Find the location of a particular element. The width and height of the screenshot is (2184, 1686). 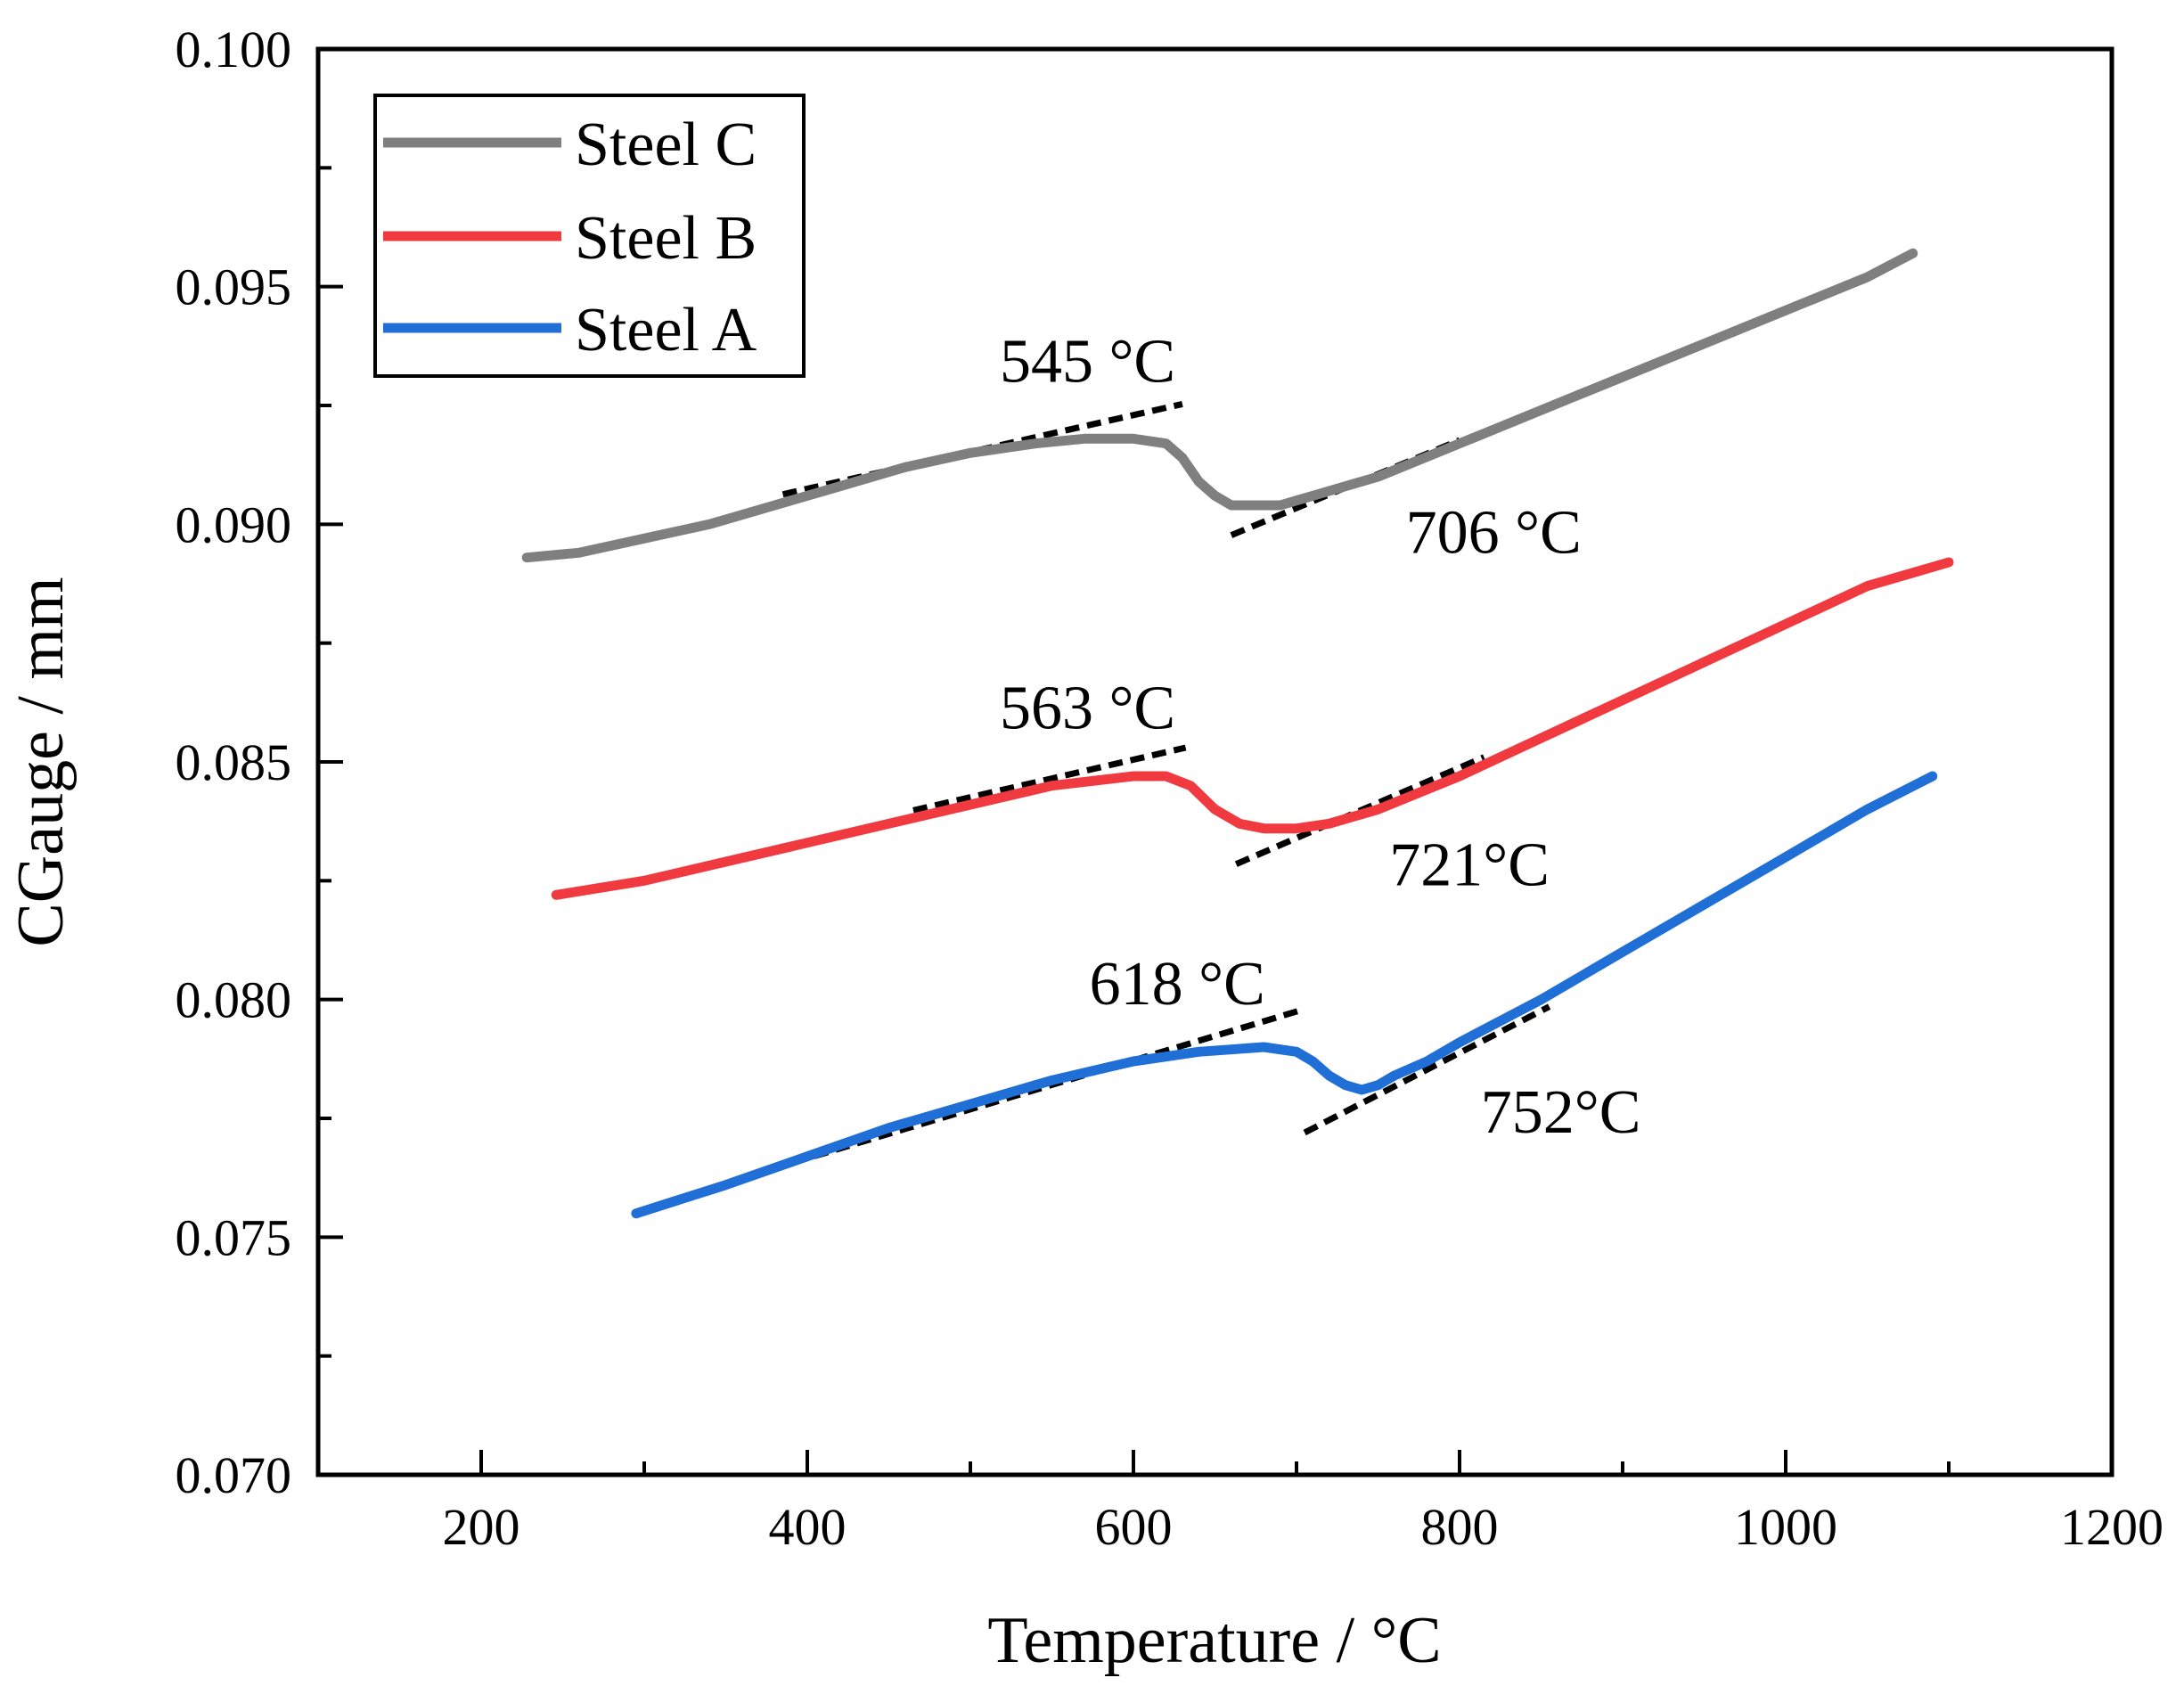

legend-label-steel-c: Steel C is located at coordinates (666, 144).